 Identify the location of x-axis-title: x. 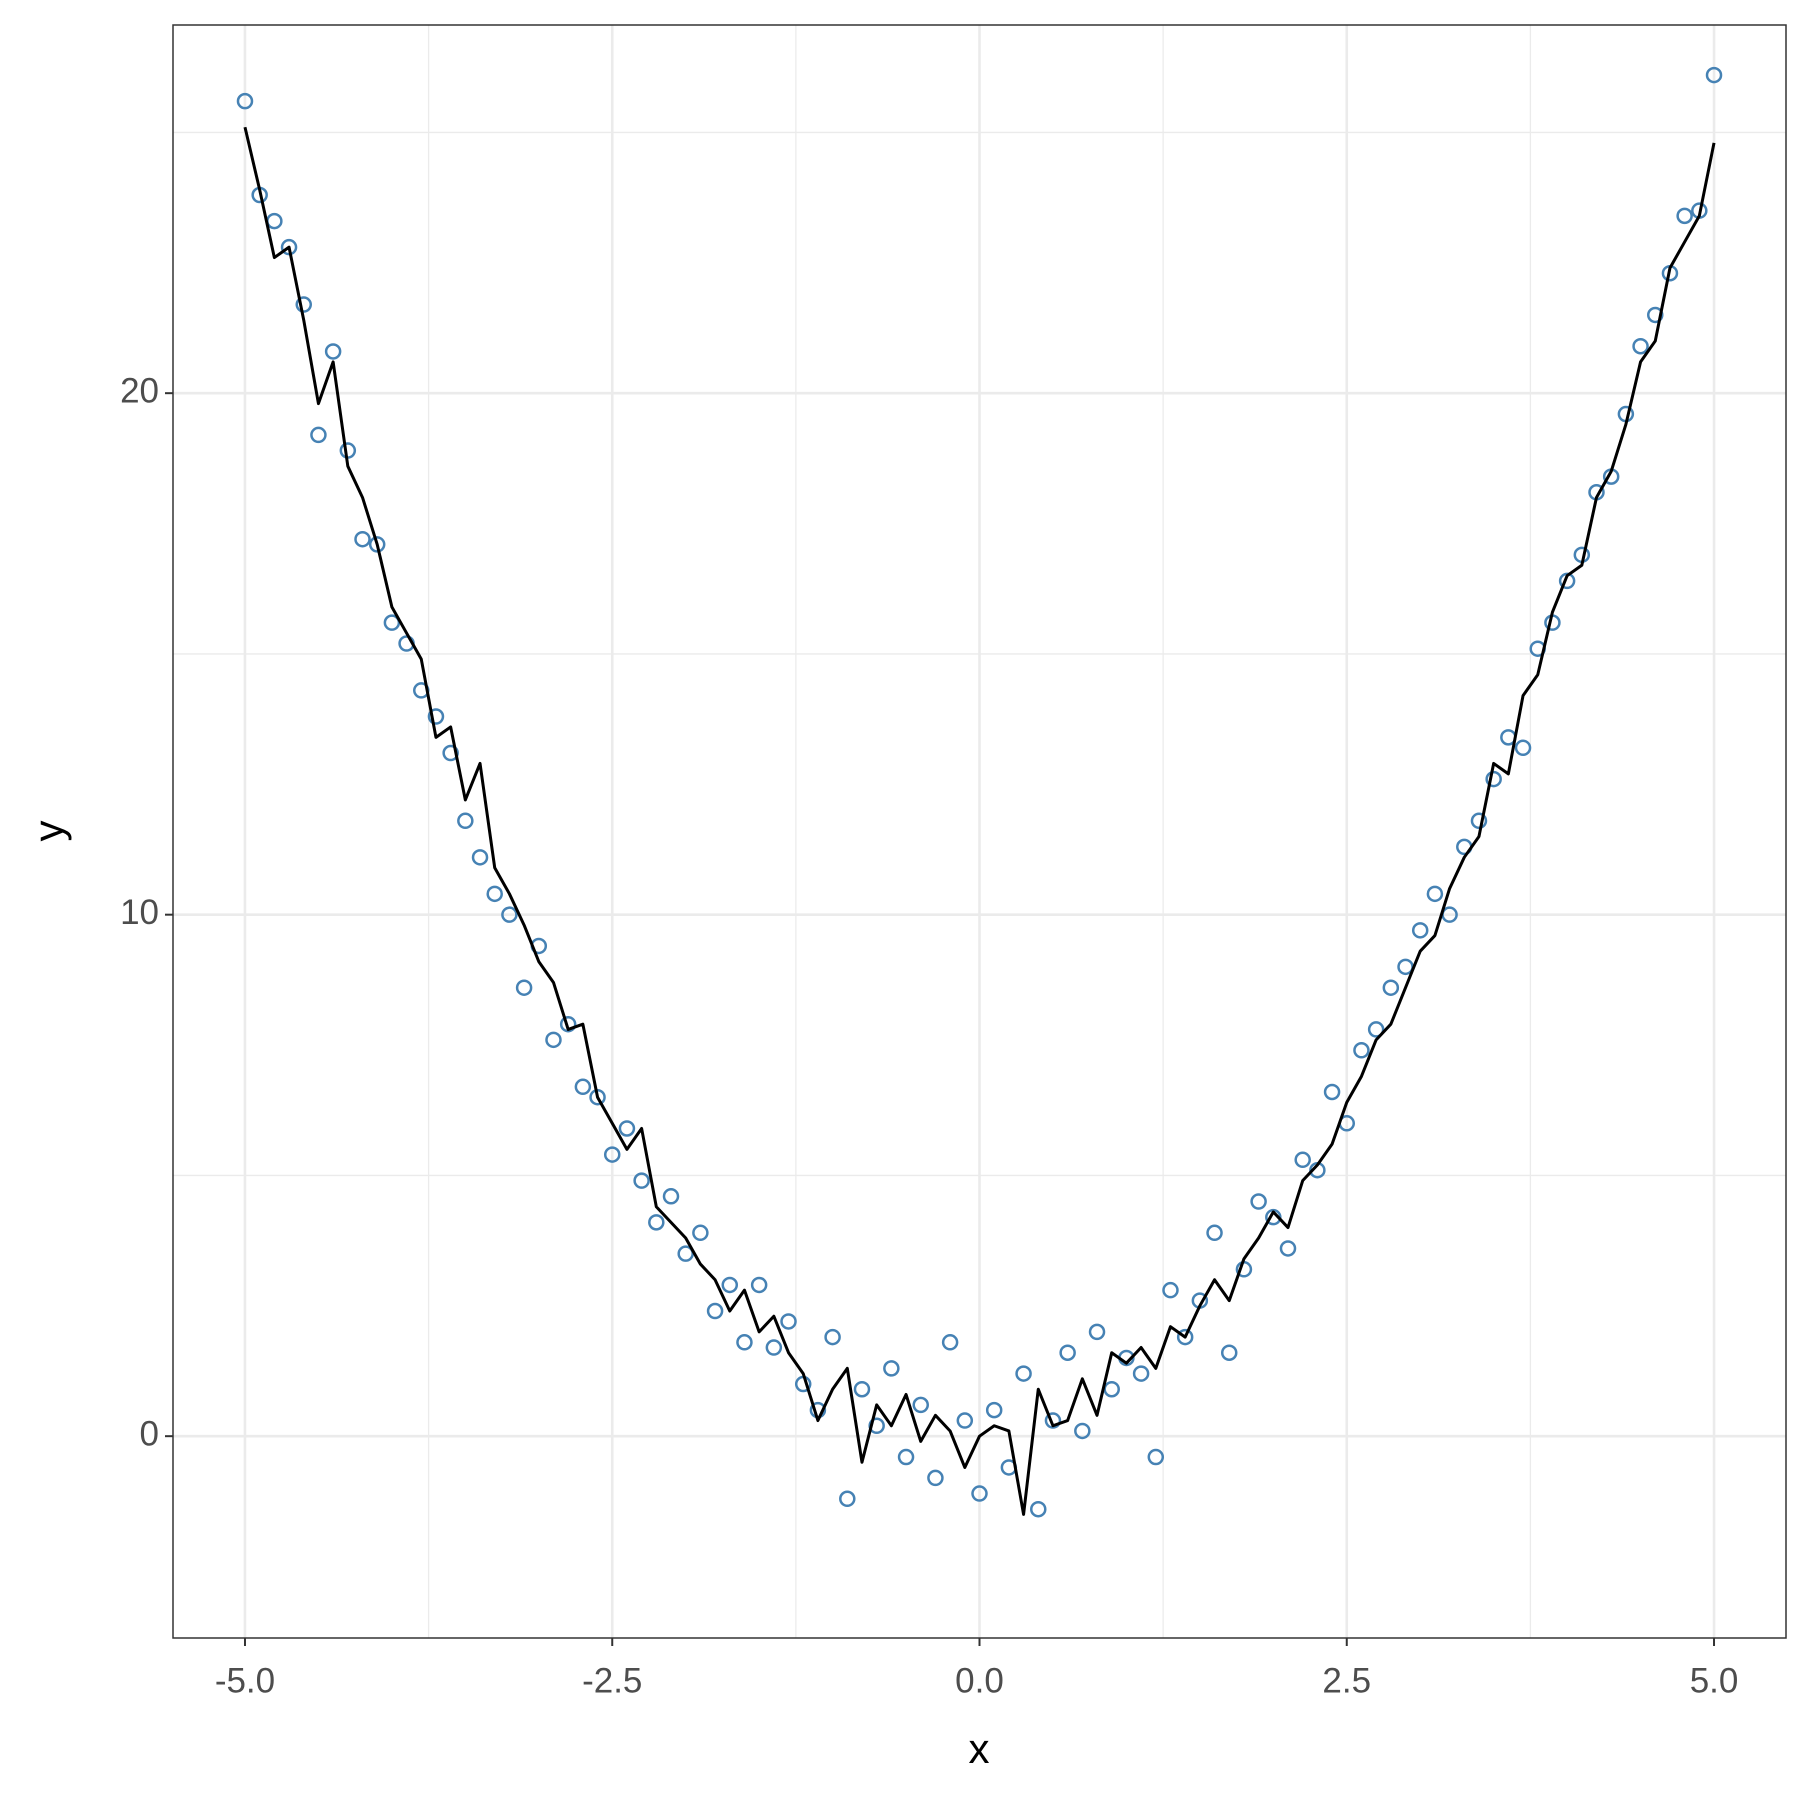
(979, 1748).